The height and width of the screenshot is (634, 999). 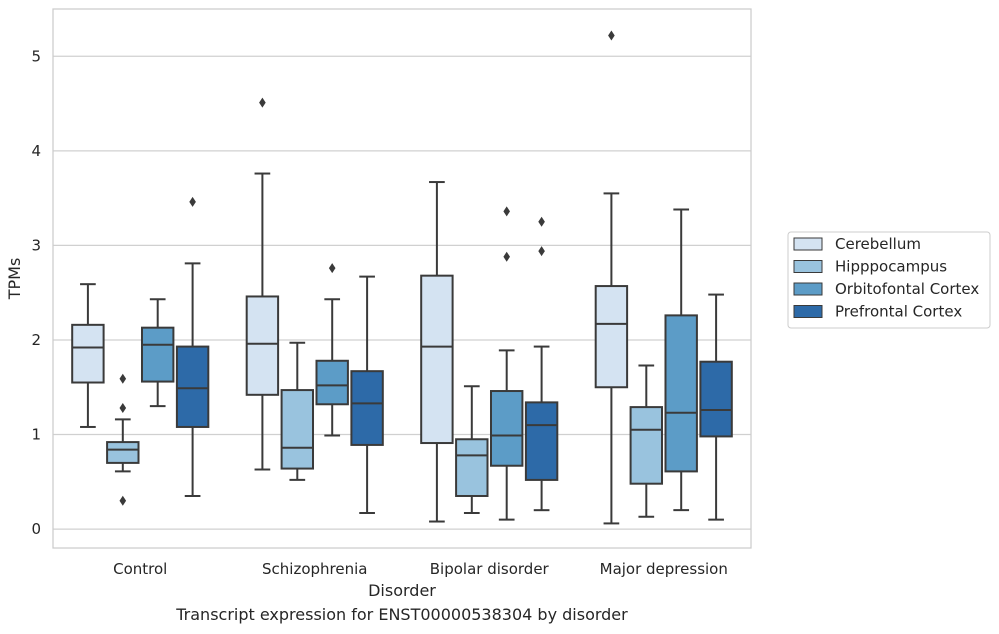 I want to click on x-axis-label: Disorder, so click(x=402, y=590).